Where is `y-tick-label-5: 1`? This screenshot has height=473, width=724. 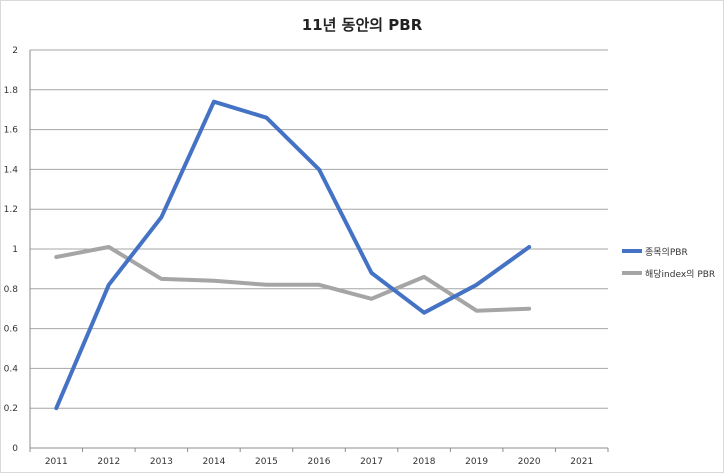 y-tick-label-5: 1 is located at coordinates (15, 250).